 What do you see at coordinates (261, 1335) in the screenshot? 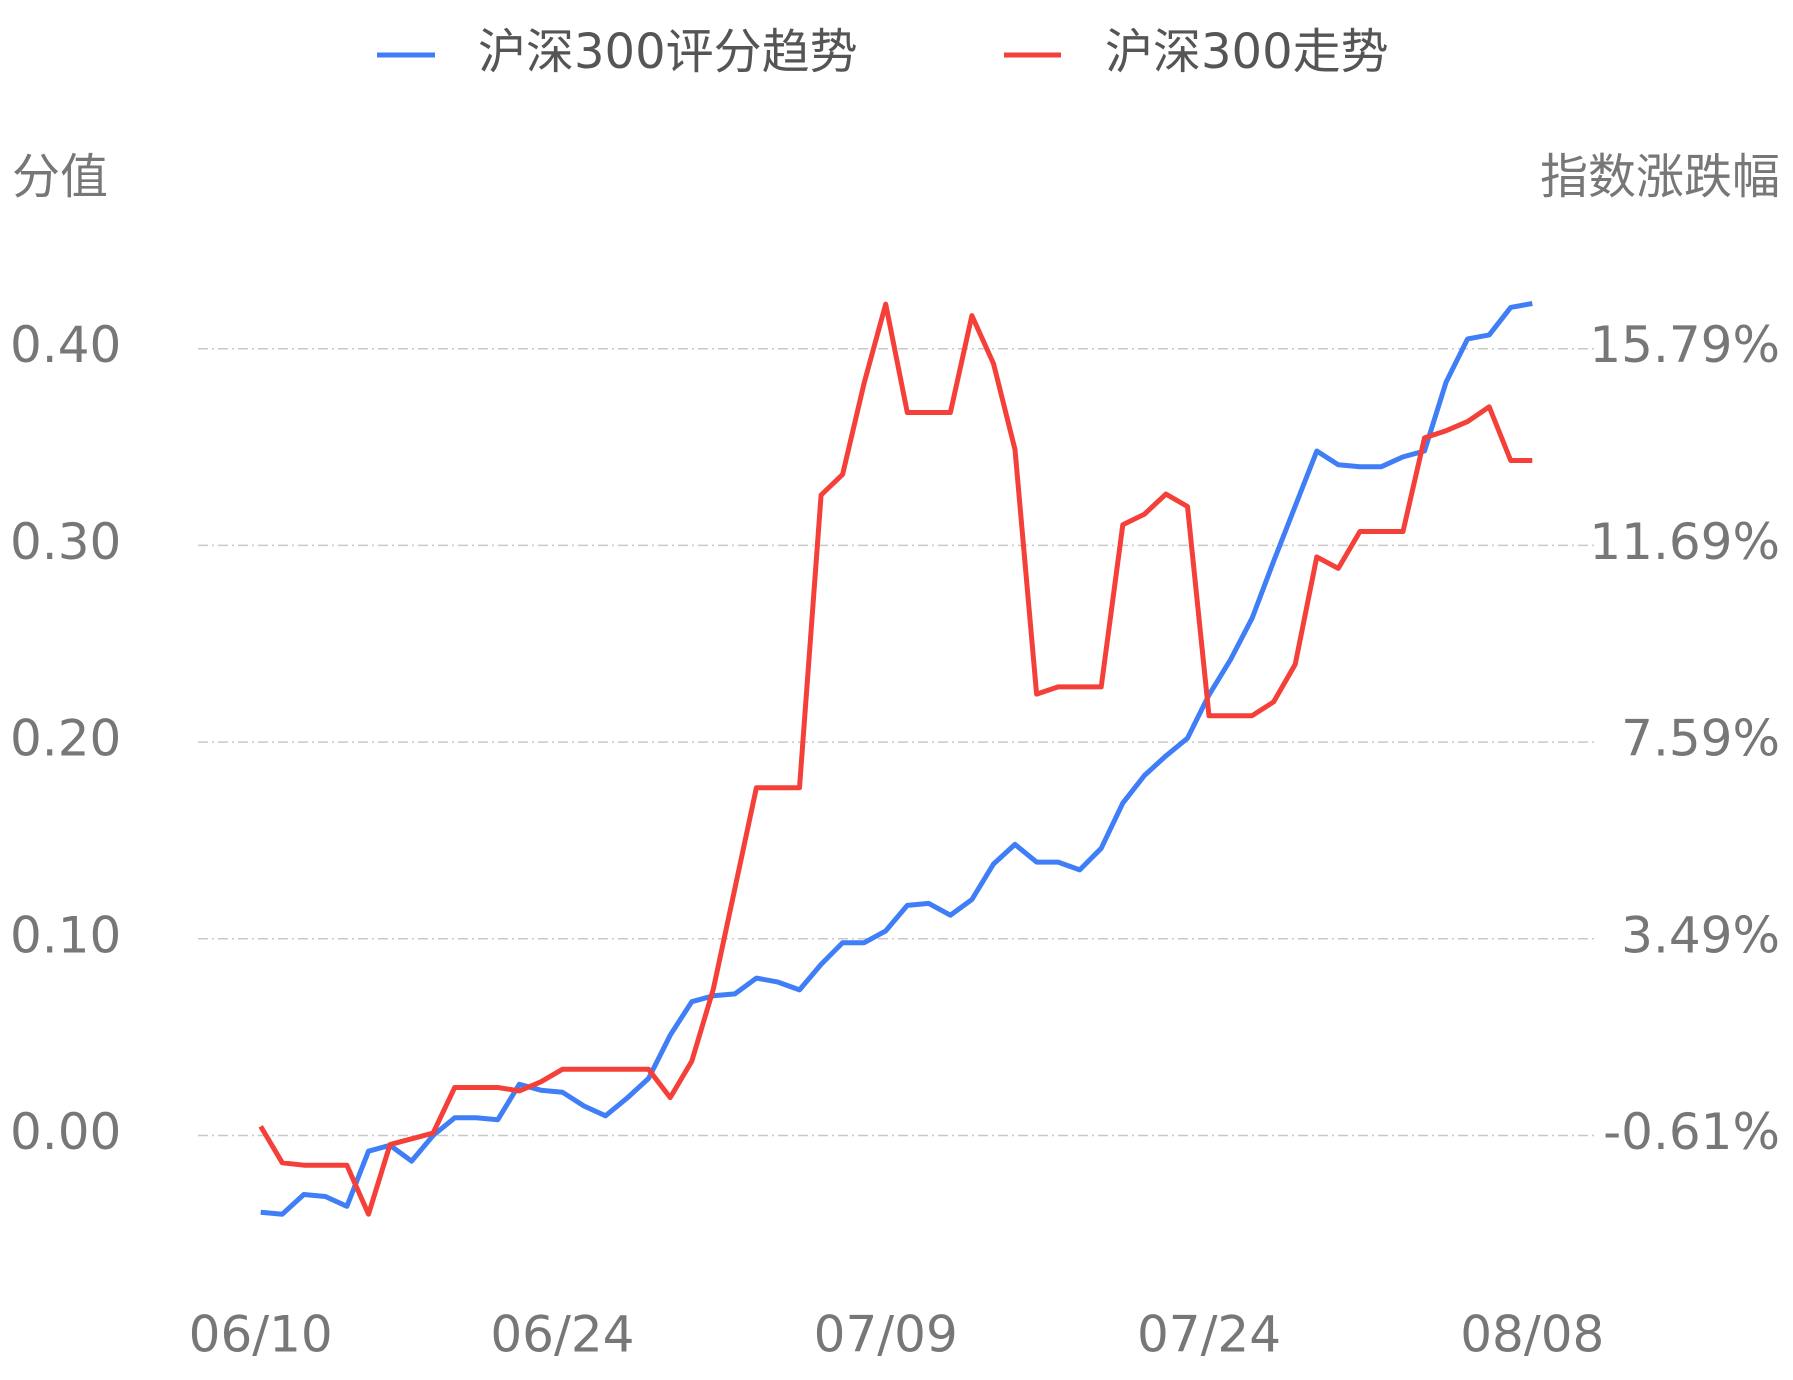
I see `x-tick-label: 06/10` at bounding box center [261, 1335].